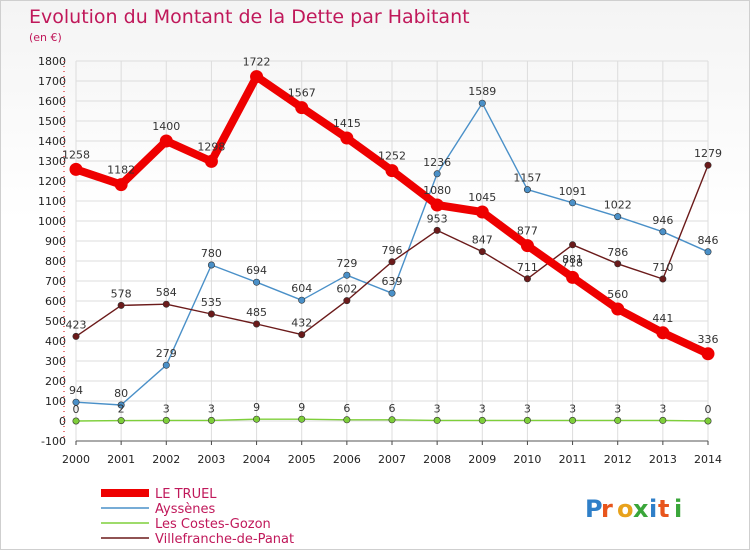 The image size is (750, 551). Describe the element at coordinates (55, 301) in the screenshot. I see `y-tick-label: 600` at that location.